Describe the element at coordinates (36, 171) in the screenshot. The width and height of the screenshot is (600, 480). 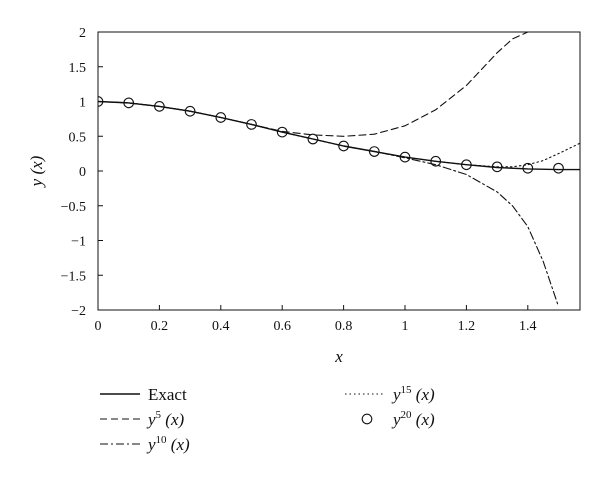
I see `y-axis-label: y (x)` at that location.